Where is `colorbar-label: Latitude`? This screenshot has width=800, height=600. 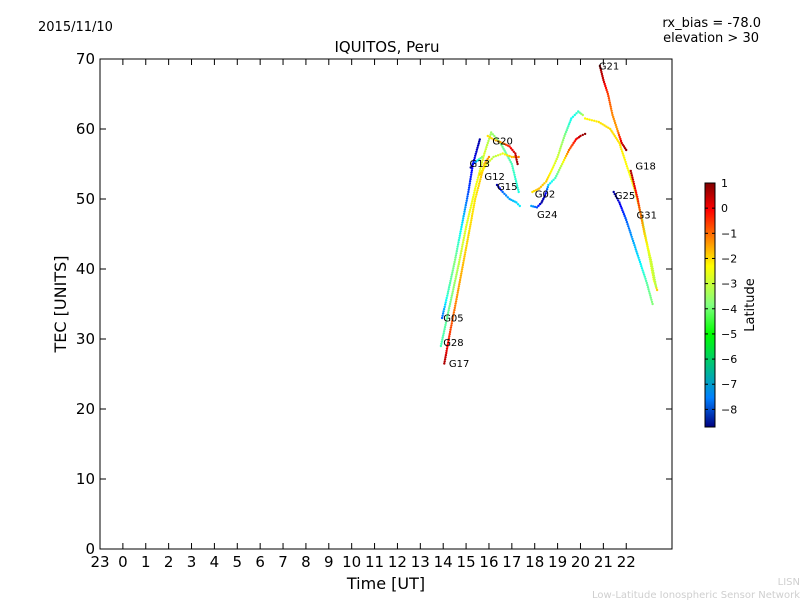
colorbar-label: Latitude is located at coordinates (750, 305).